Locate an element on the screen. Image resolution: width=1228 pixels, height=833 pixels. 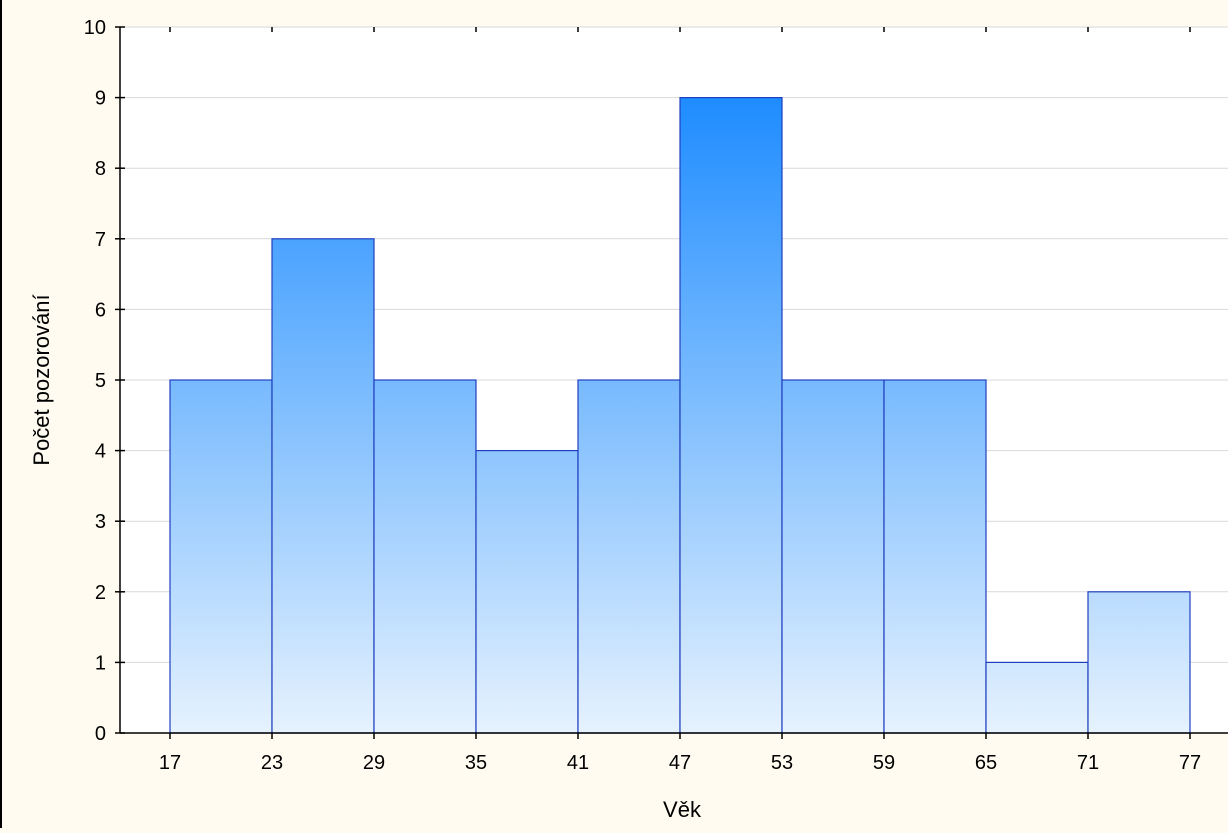
x-tick-label: 29 is located at coordinates (374, 763).